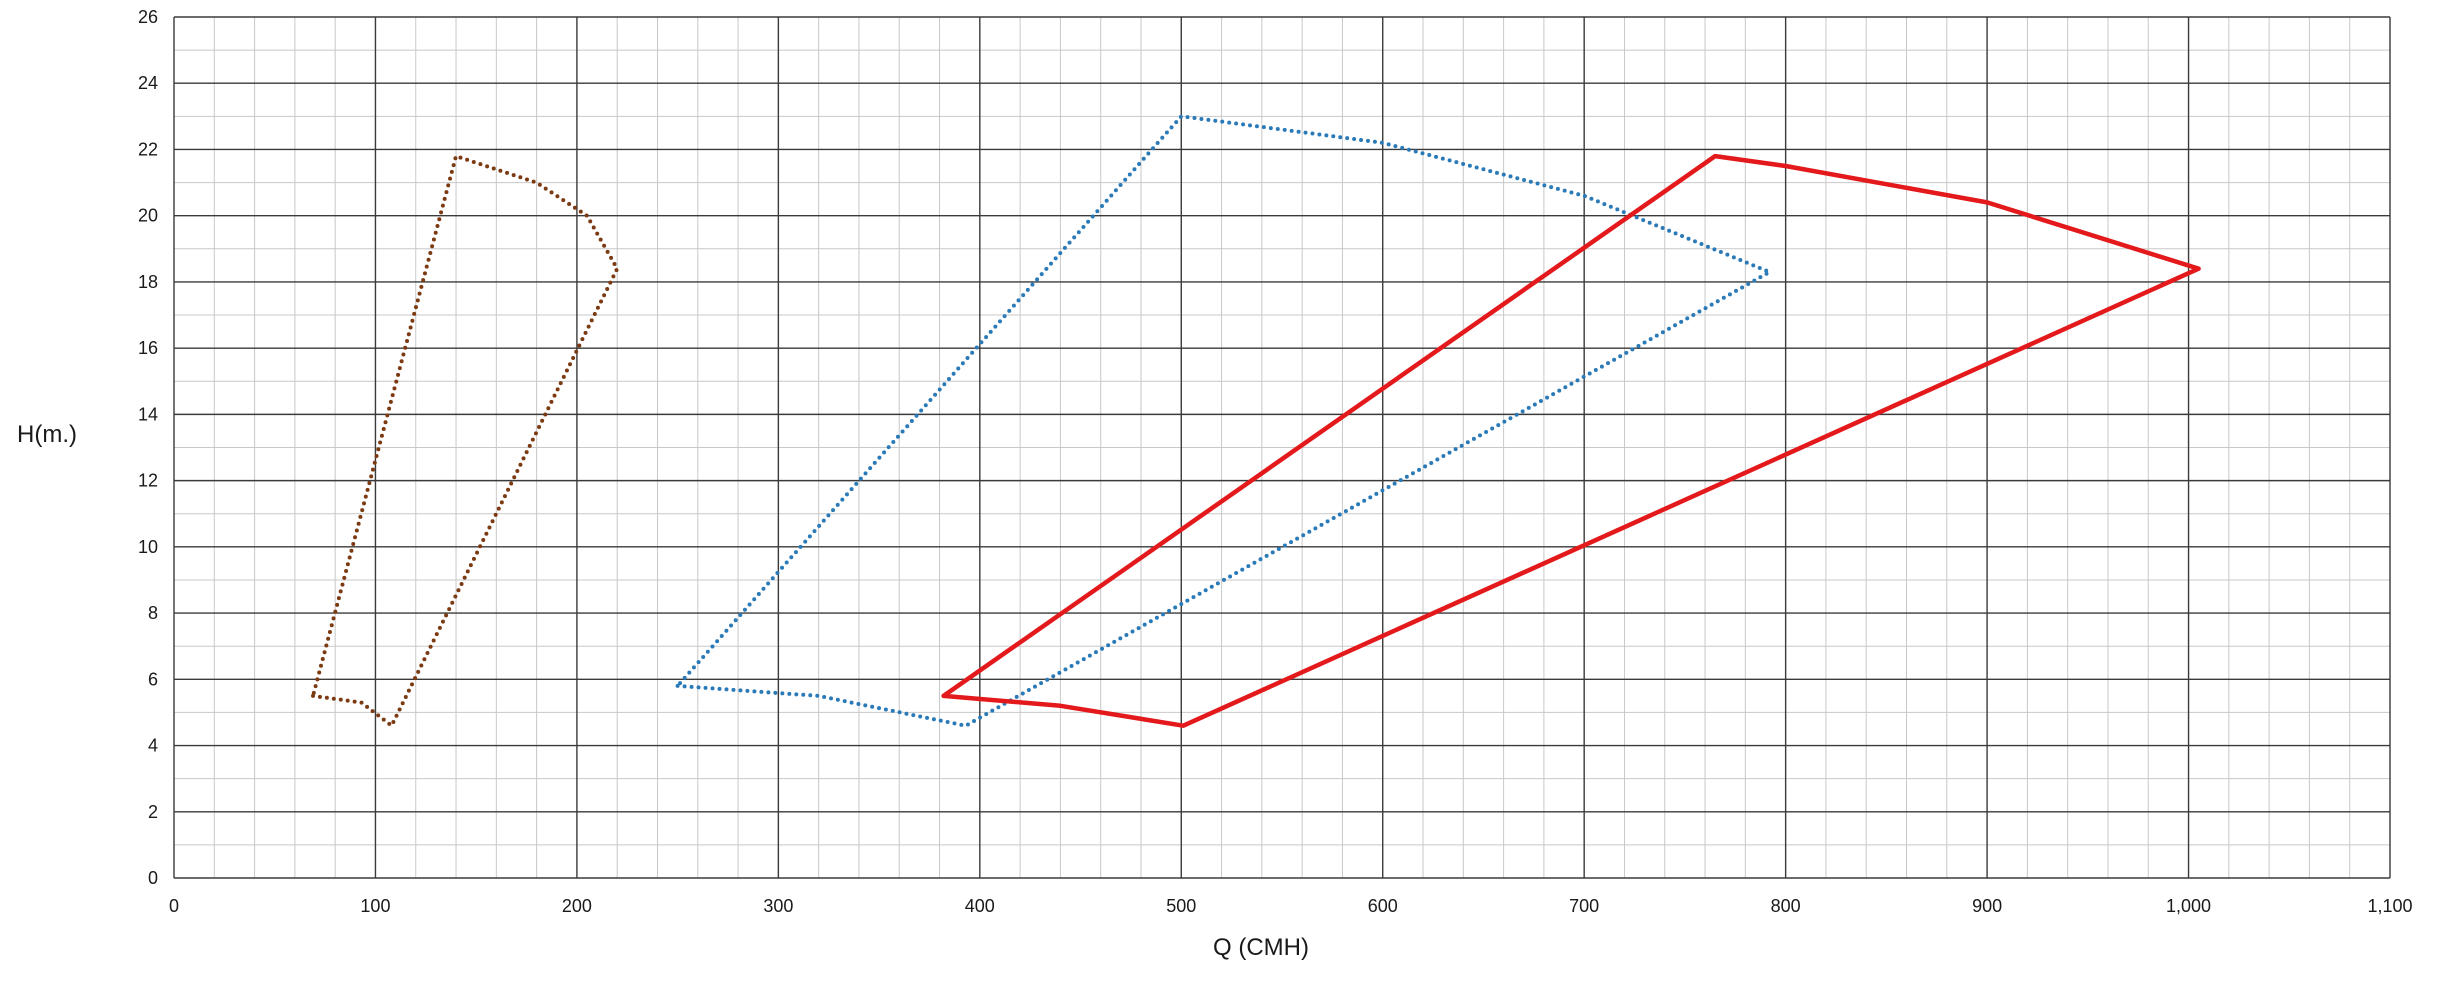 The height and width of the screenshot is (982, 2439). What do you see at coordinates (47, 434) in the screenshot?
I see `y-axis-title: H(m.)` at bounding box center [47, 434].